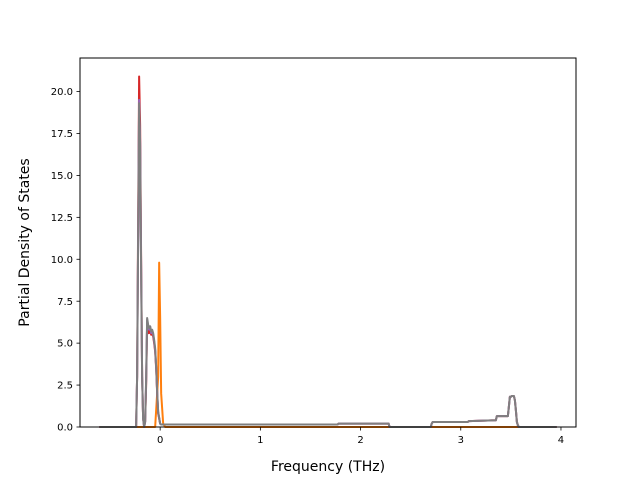  What do you see at coordinates (62, 92) in the screenshot?
I see `y-tick-label: 20.0` at bounding box center [62, 92].